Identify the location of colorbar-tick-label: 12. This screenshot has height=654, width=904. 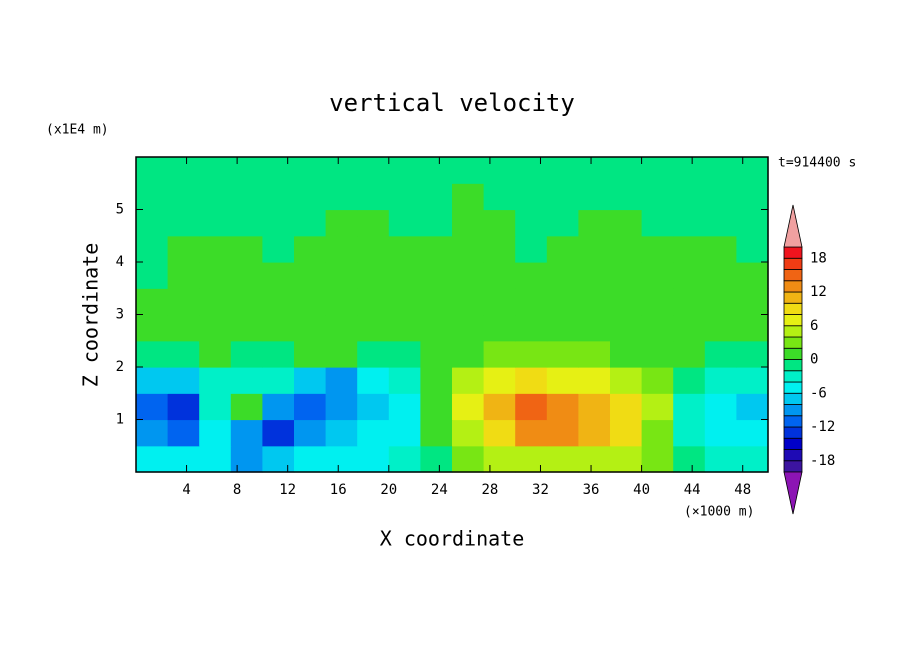
(818, 292).